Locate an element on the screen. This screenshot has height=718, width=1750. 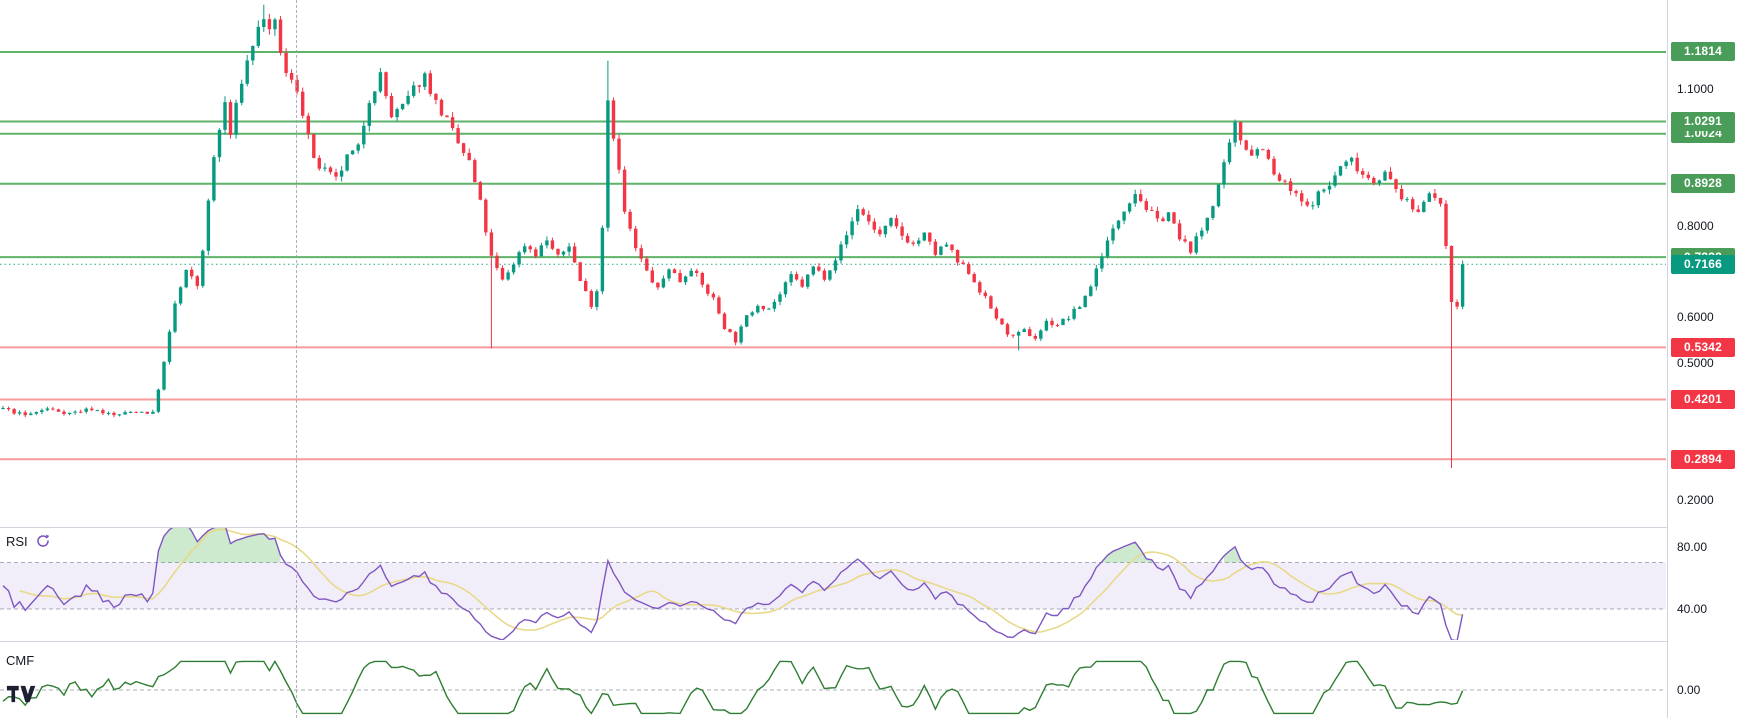
tradingview-logo is located at coordinates (21, 696).